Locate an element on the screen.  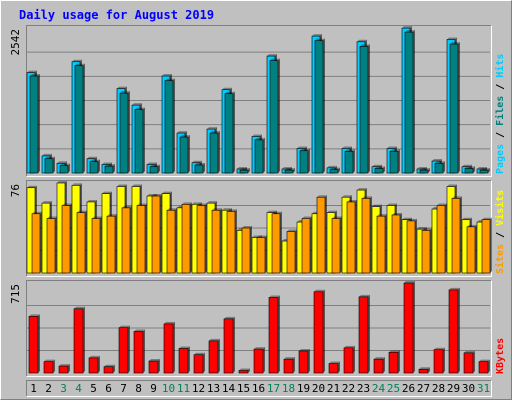
x-tick-label: 7 is located at coordinates (123, 388).